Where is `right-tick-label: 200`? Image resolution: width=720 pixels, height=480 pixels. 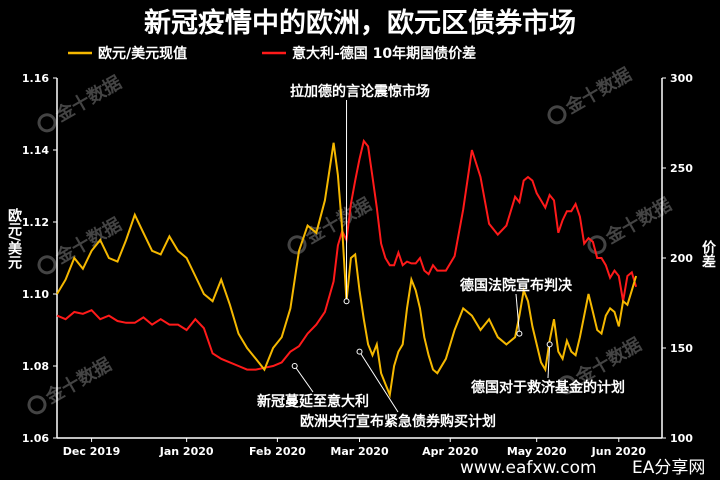
right-tick-label: 200 is located at coordinates (681, 258).